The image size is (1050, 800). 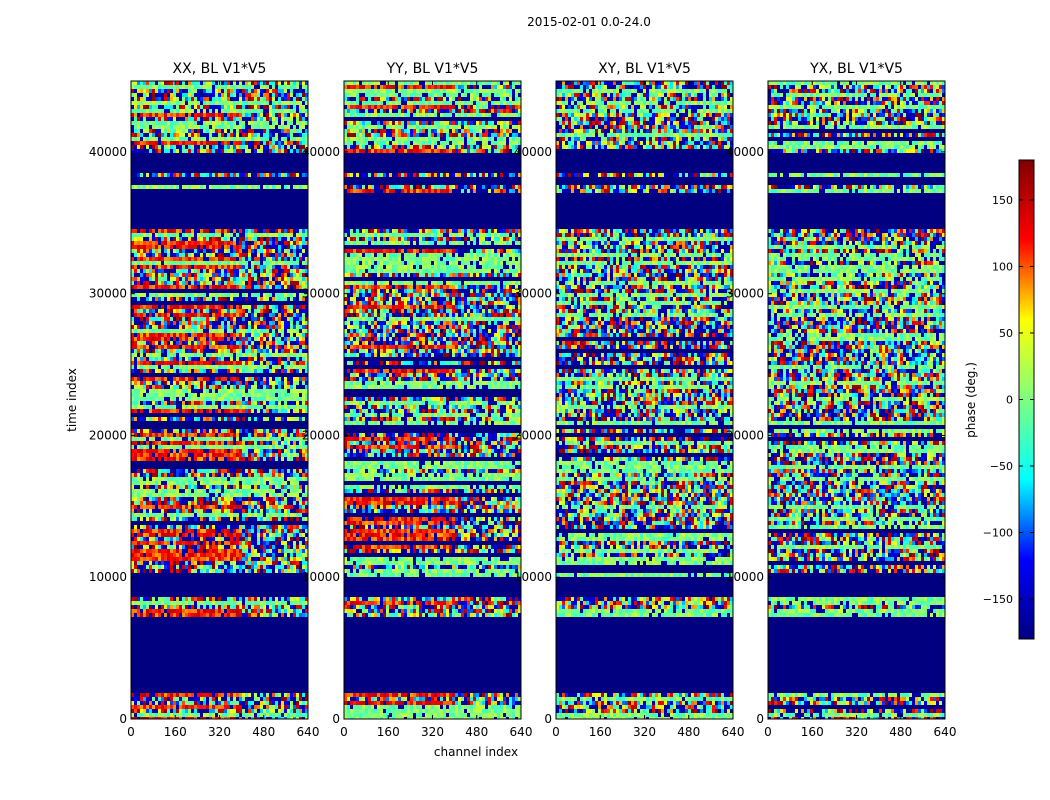 What do you see at coordinates (1002, 200) in the screenshot?
I see `colorbar-tick-label: 150` at bounding box center [1002, 200].